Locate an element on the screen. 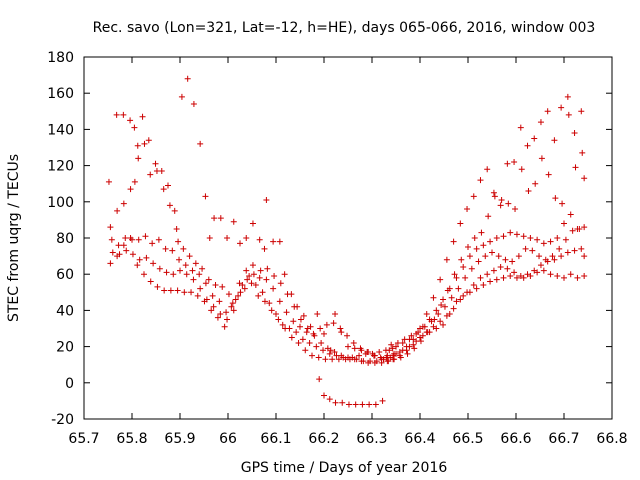 This screenshot has width=640, height=480. x-tick-label: 66.4 is located at coordinates (419, 439).